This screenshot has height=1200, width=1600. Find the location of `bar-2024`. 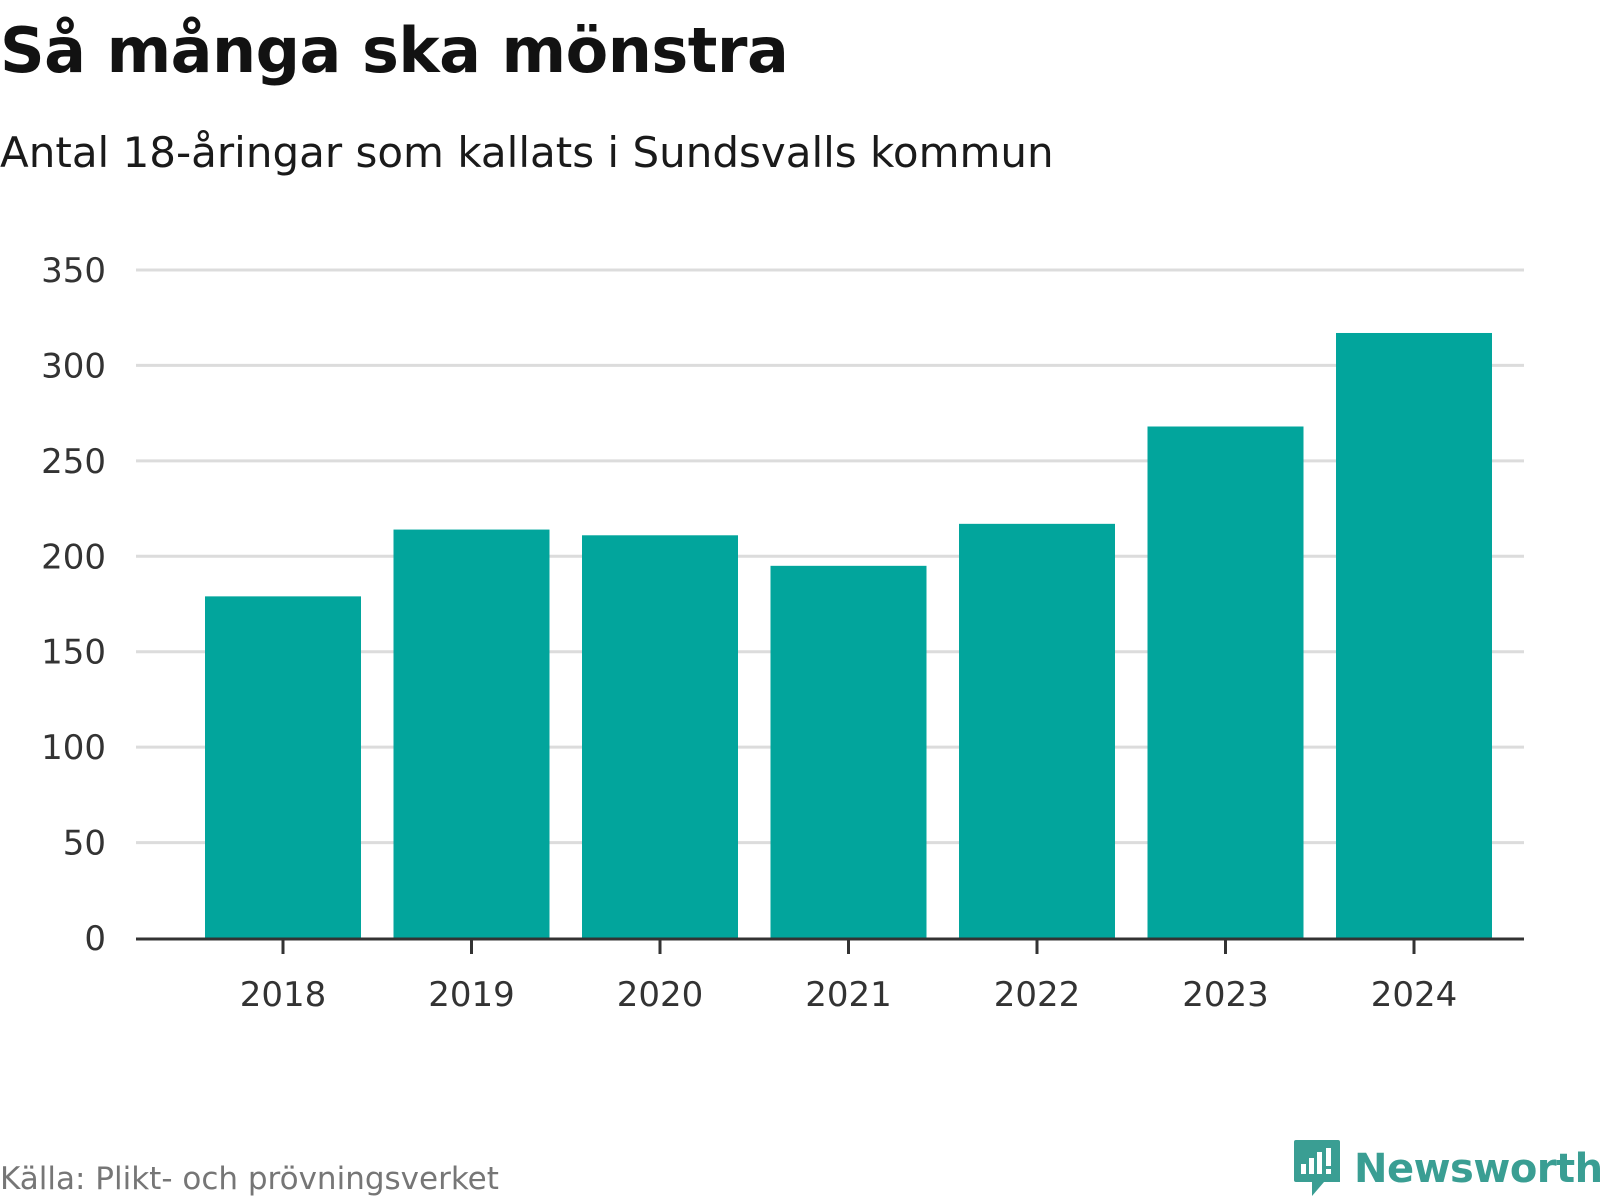

bar-2024 is located at coordinates (1414, 635).